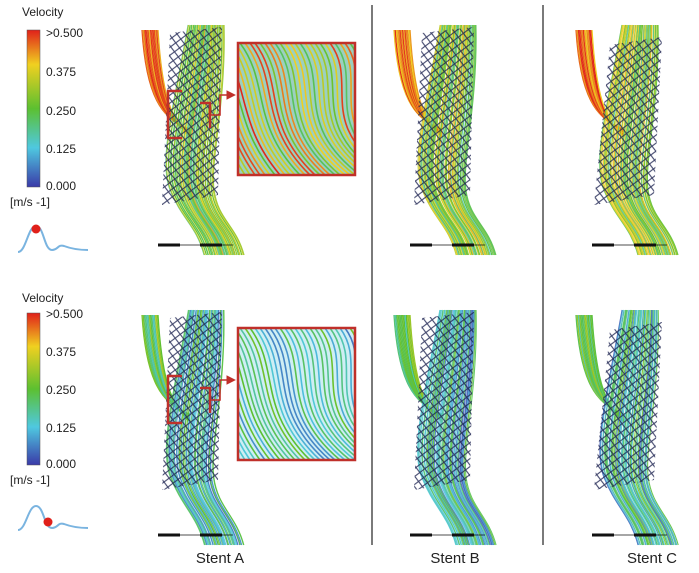 This screenshot has height=573, width=699. I want to click on column-label: Stent A, so click(220, 558).